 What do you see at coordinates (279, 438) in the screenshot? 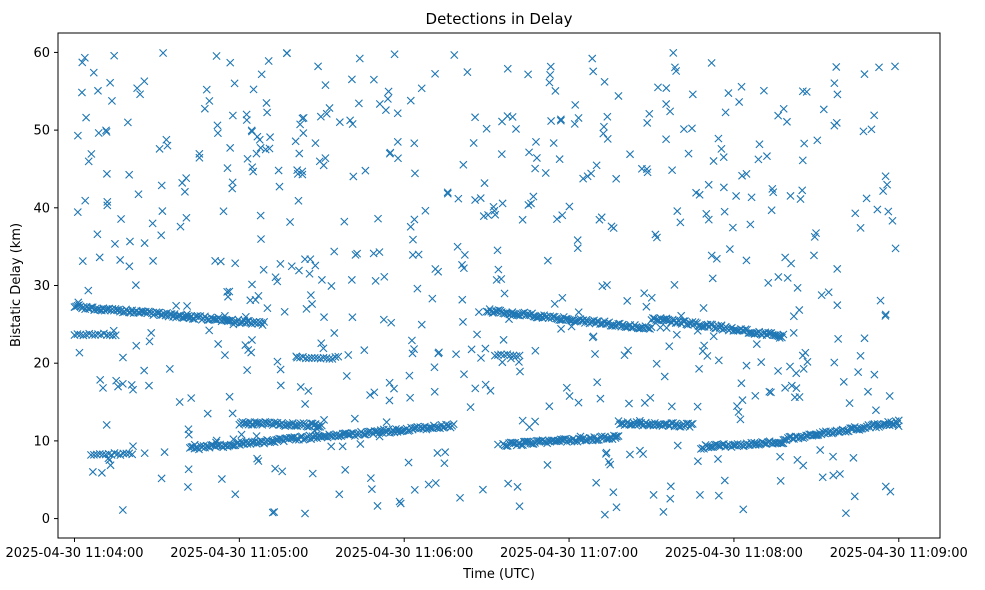
I see `data-point-track-e` at bounding box center [279, 438].